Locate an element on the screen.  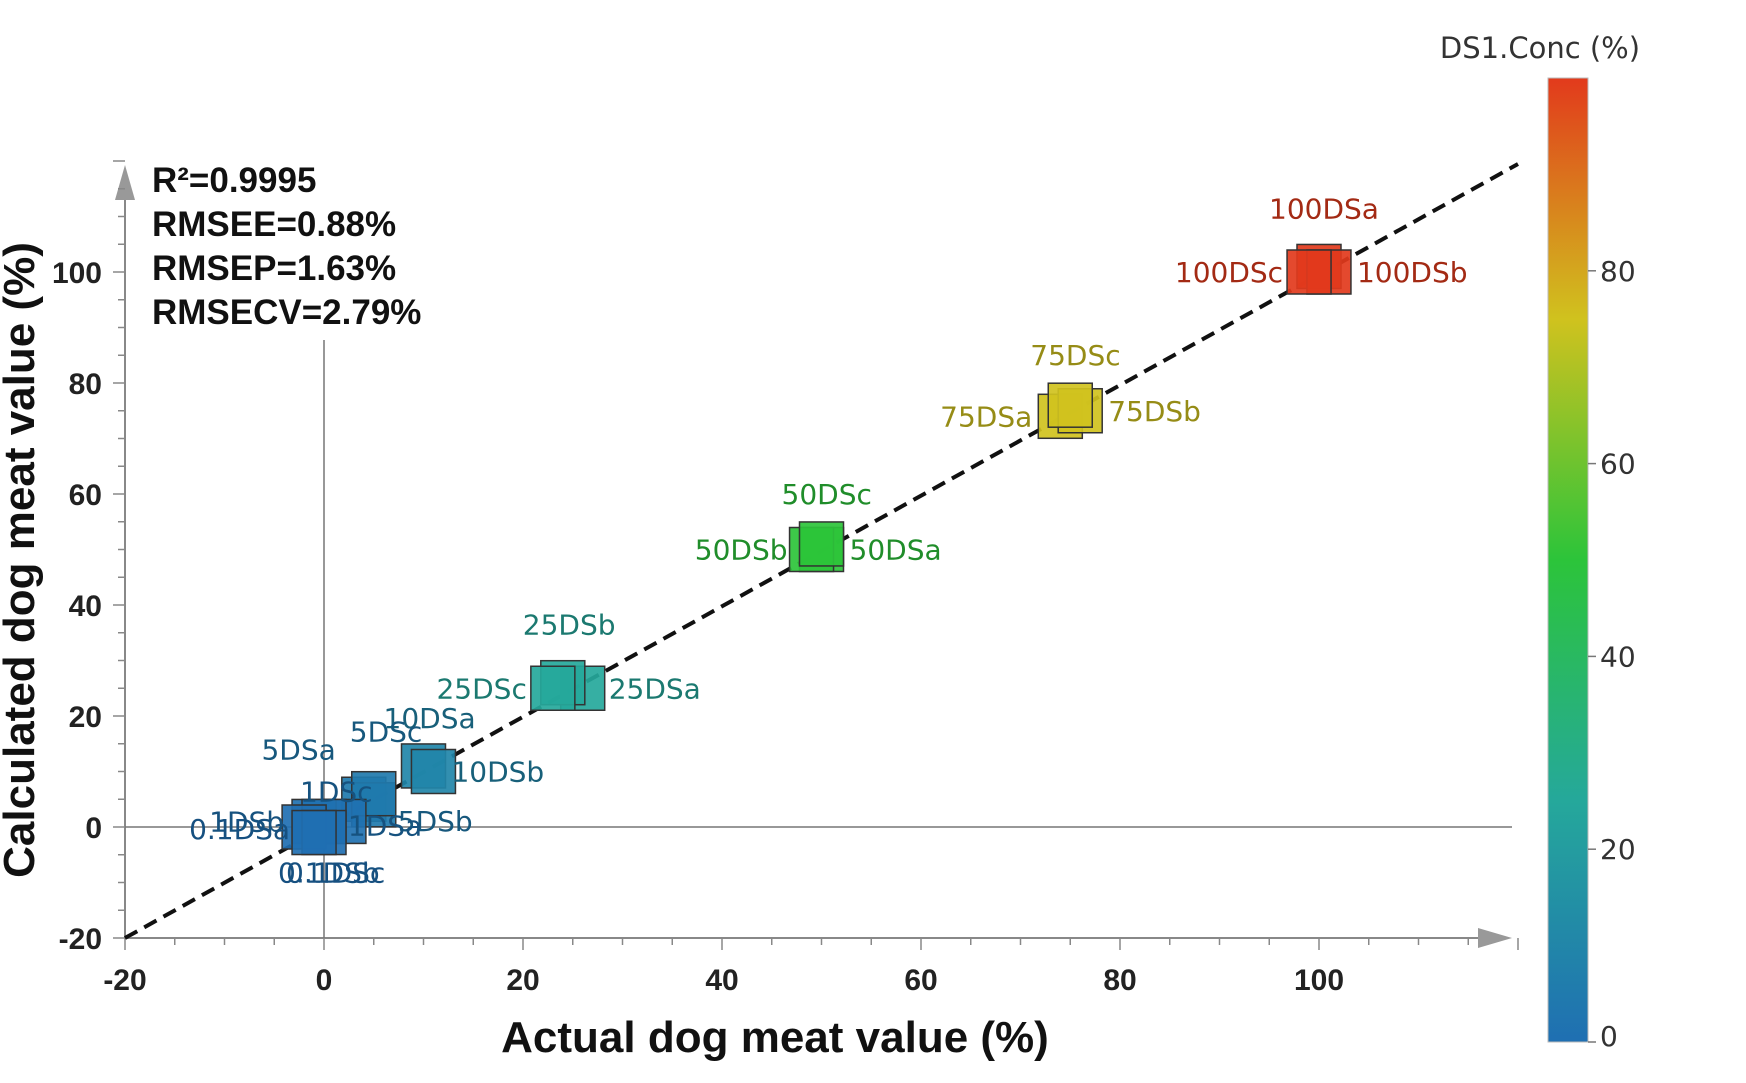
data-point-75dsc is located at coordinates (1070, 405).